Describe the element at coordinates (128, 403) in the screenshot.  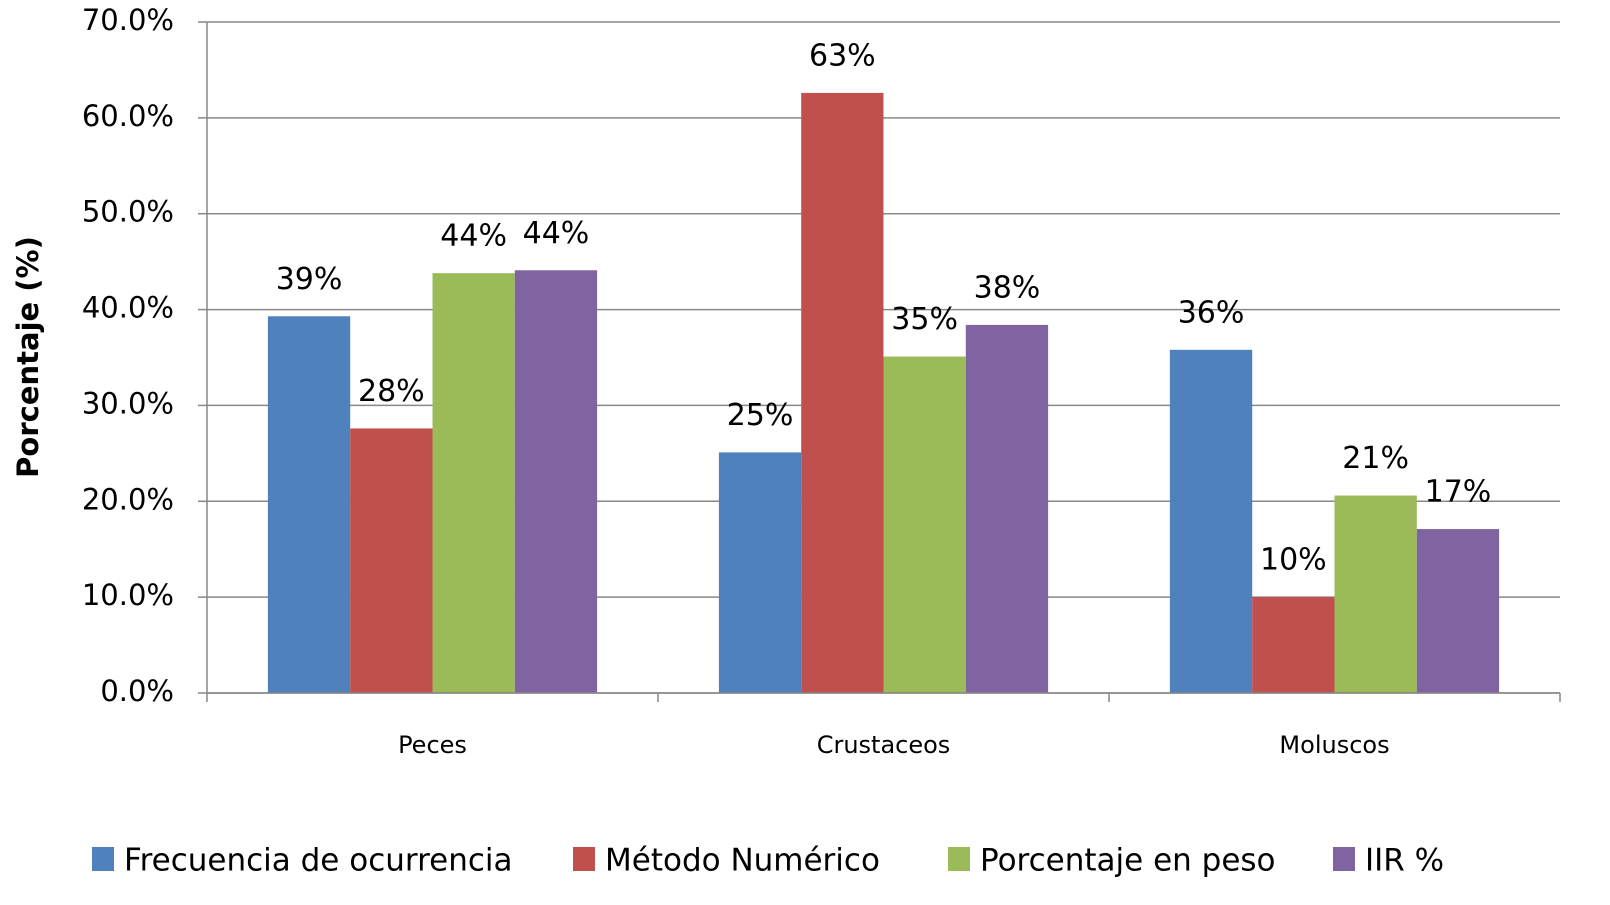
I see `y-tick-label: 30.0%` at that location.